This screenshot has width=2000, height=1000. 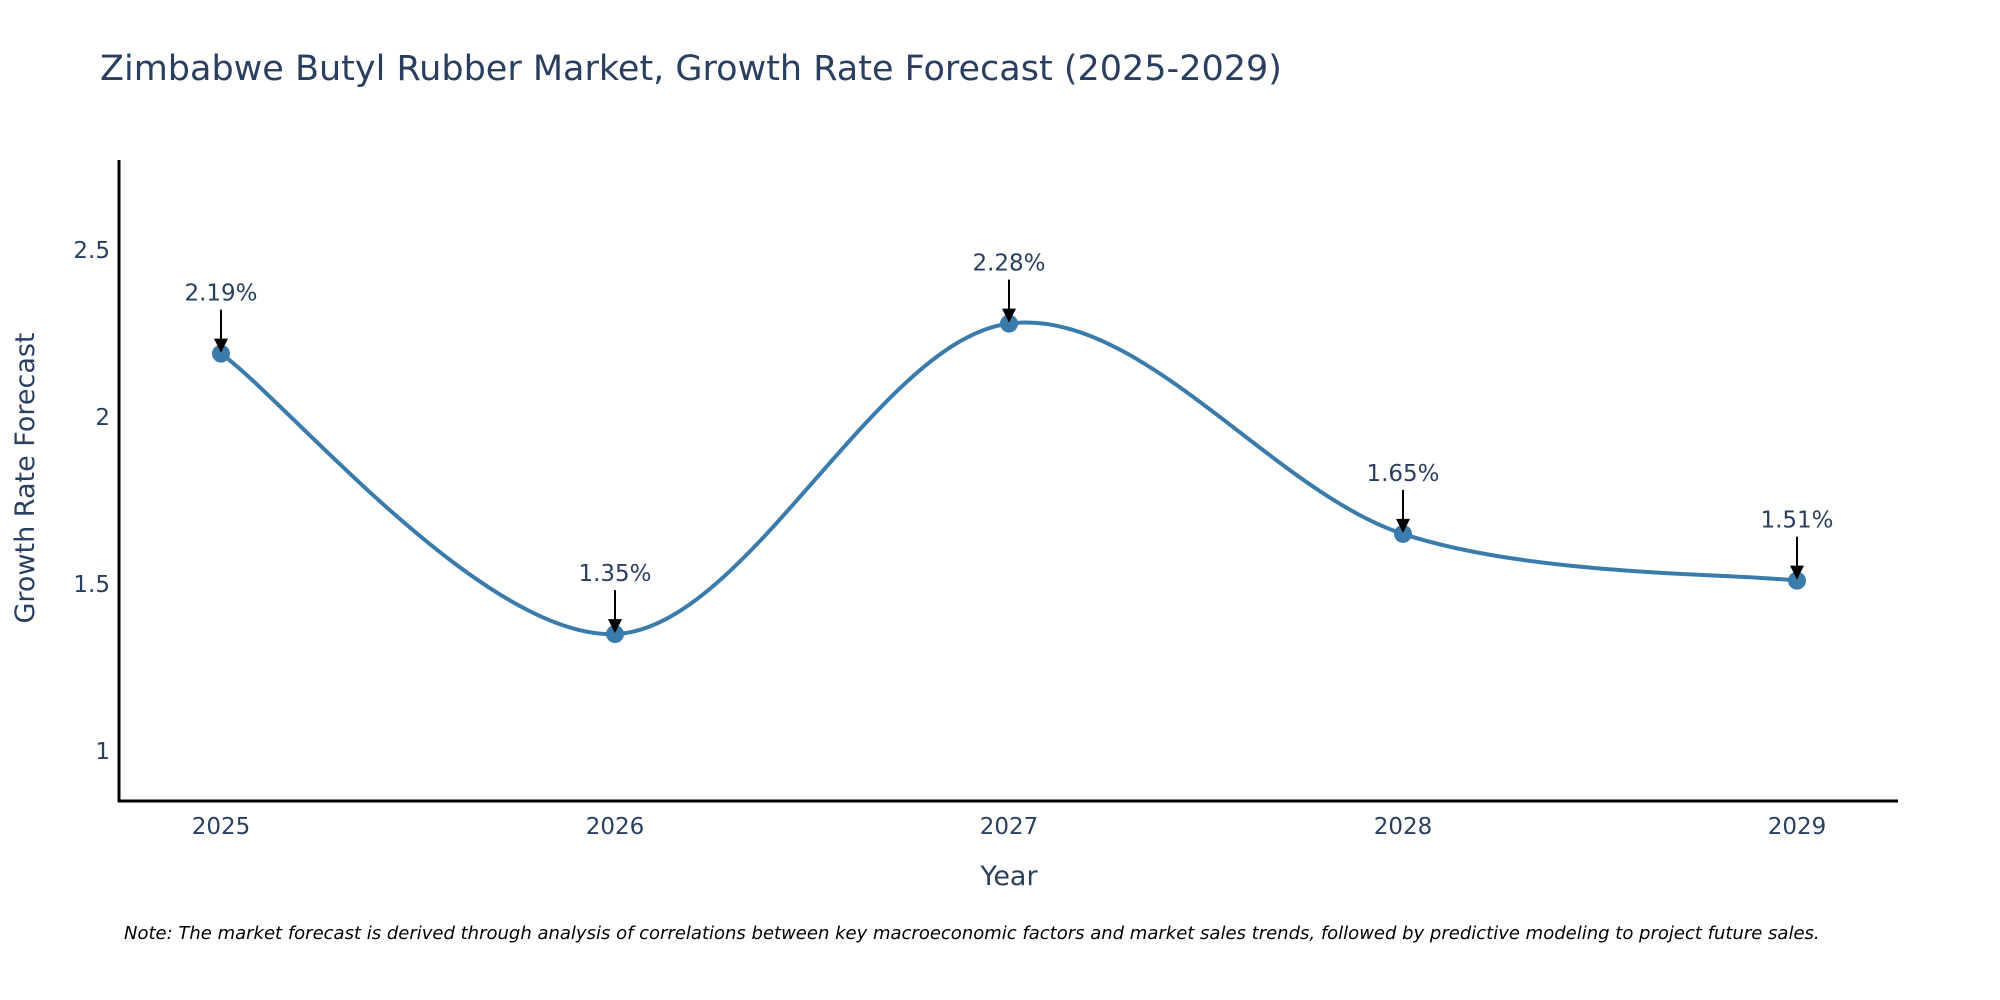 What do you see at coordinates (220, 294) in the screenshot?
I see `data-label: 2.19%` at bounding box center [220, 294].